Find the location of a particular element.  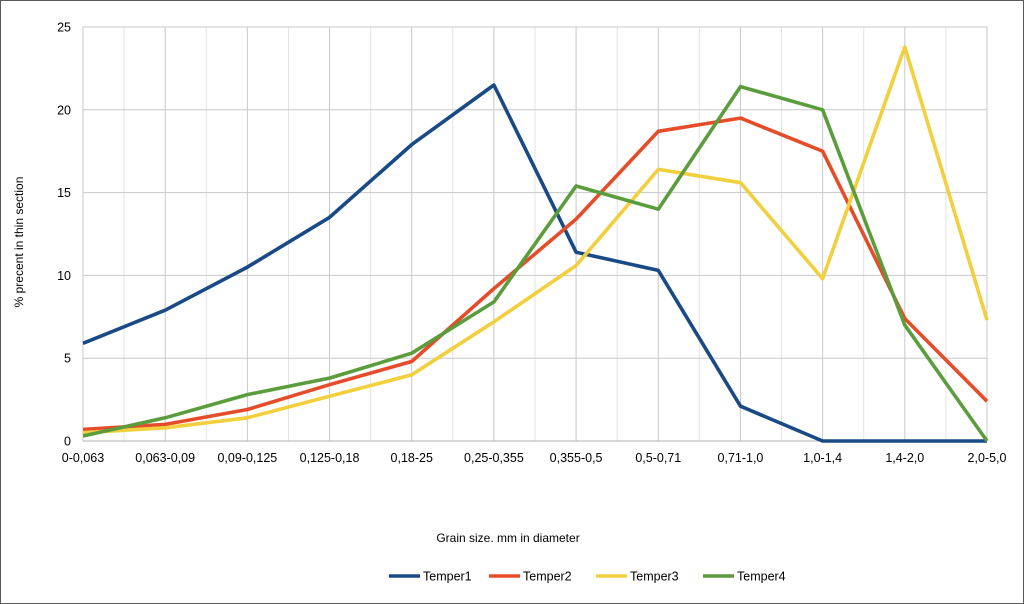

legend-label-temper2: Temper2 is located at coordinates (547, 577).